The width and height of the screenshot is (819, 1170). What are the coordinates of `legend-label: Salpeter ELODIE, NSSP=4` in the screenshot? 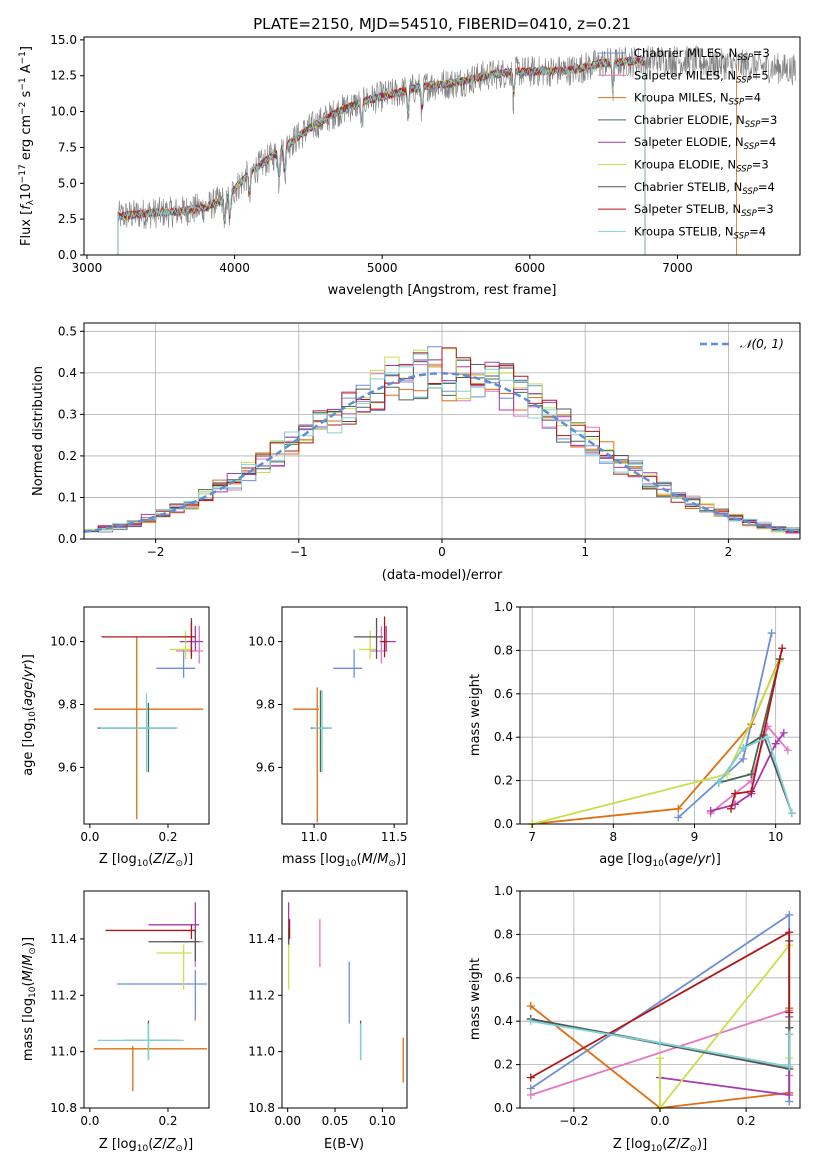 It's located at (705, 143).